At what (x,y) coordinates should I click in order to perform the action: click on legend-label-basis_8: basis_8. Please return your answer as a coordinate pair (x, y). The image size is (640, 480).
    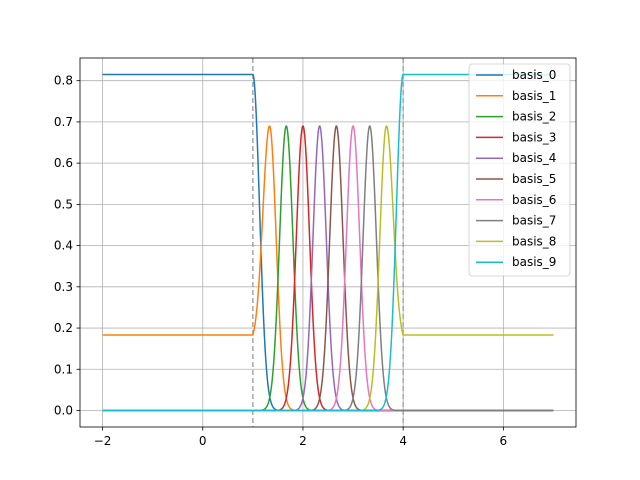
    Looking at the image, I should click on (534, 241).